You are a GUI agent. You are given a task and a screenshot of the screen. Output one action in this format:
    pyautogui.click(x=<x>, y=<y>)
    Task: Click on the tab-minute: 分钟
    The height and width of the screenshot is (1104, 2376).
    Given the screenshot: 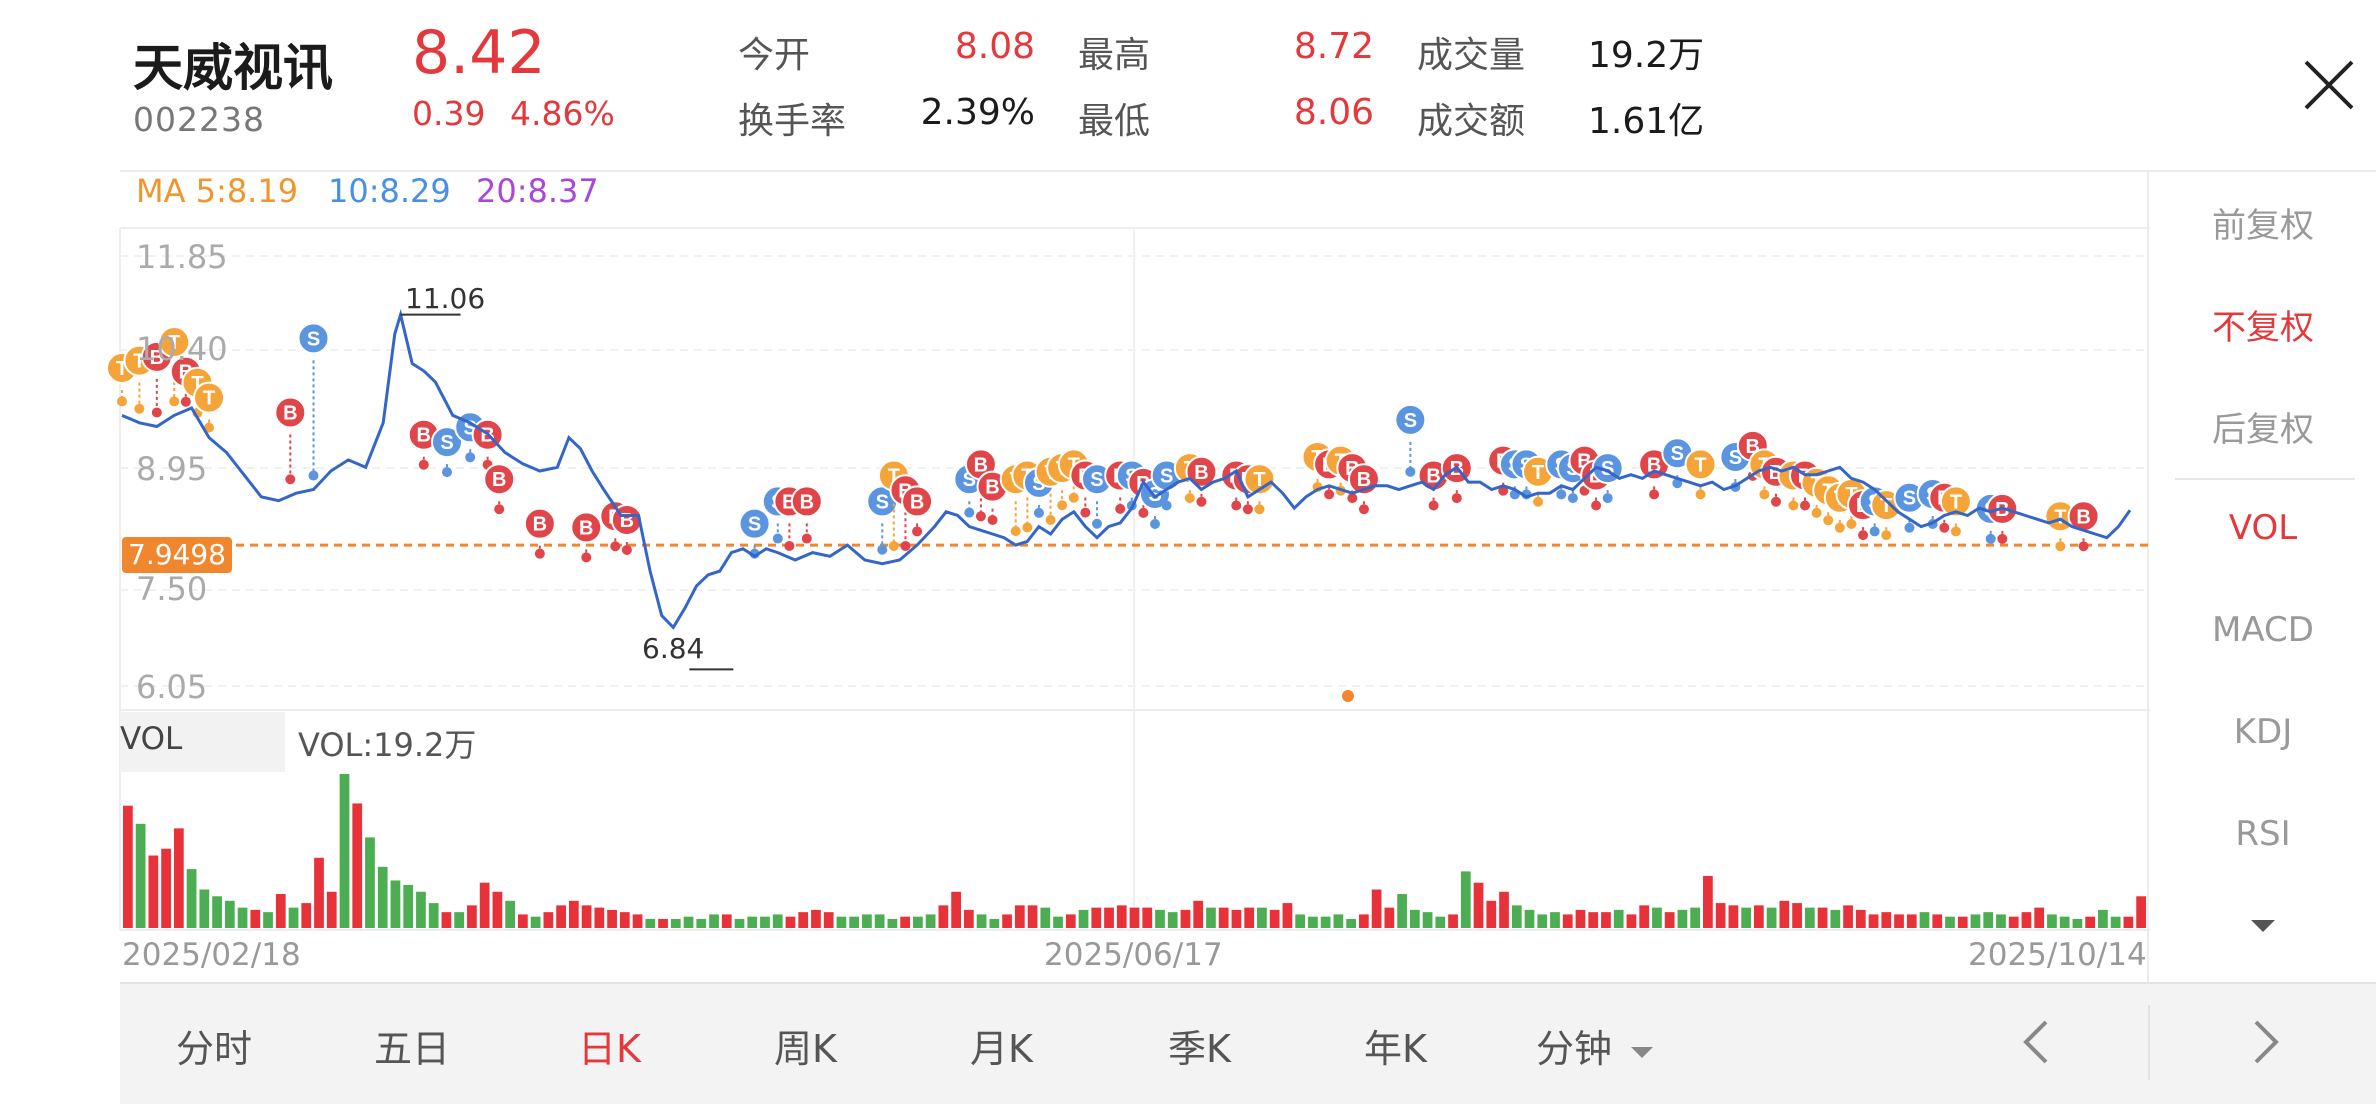 What is the action you would take?
    pyautogui.click(x=1595, y=1045)
    